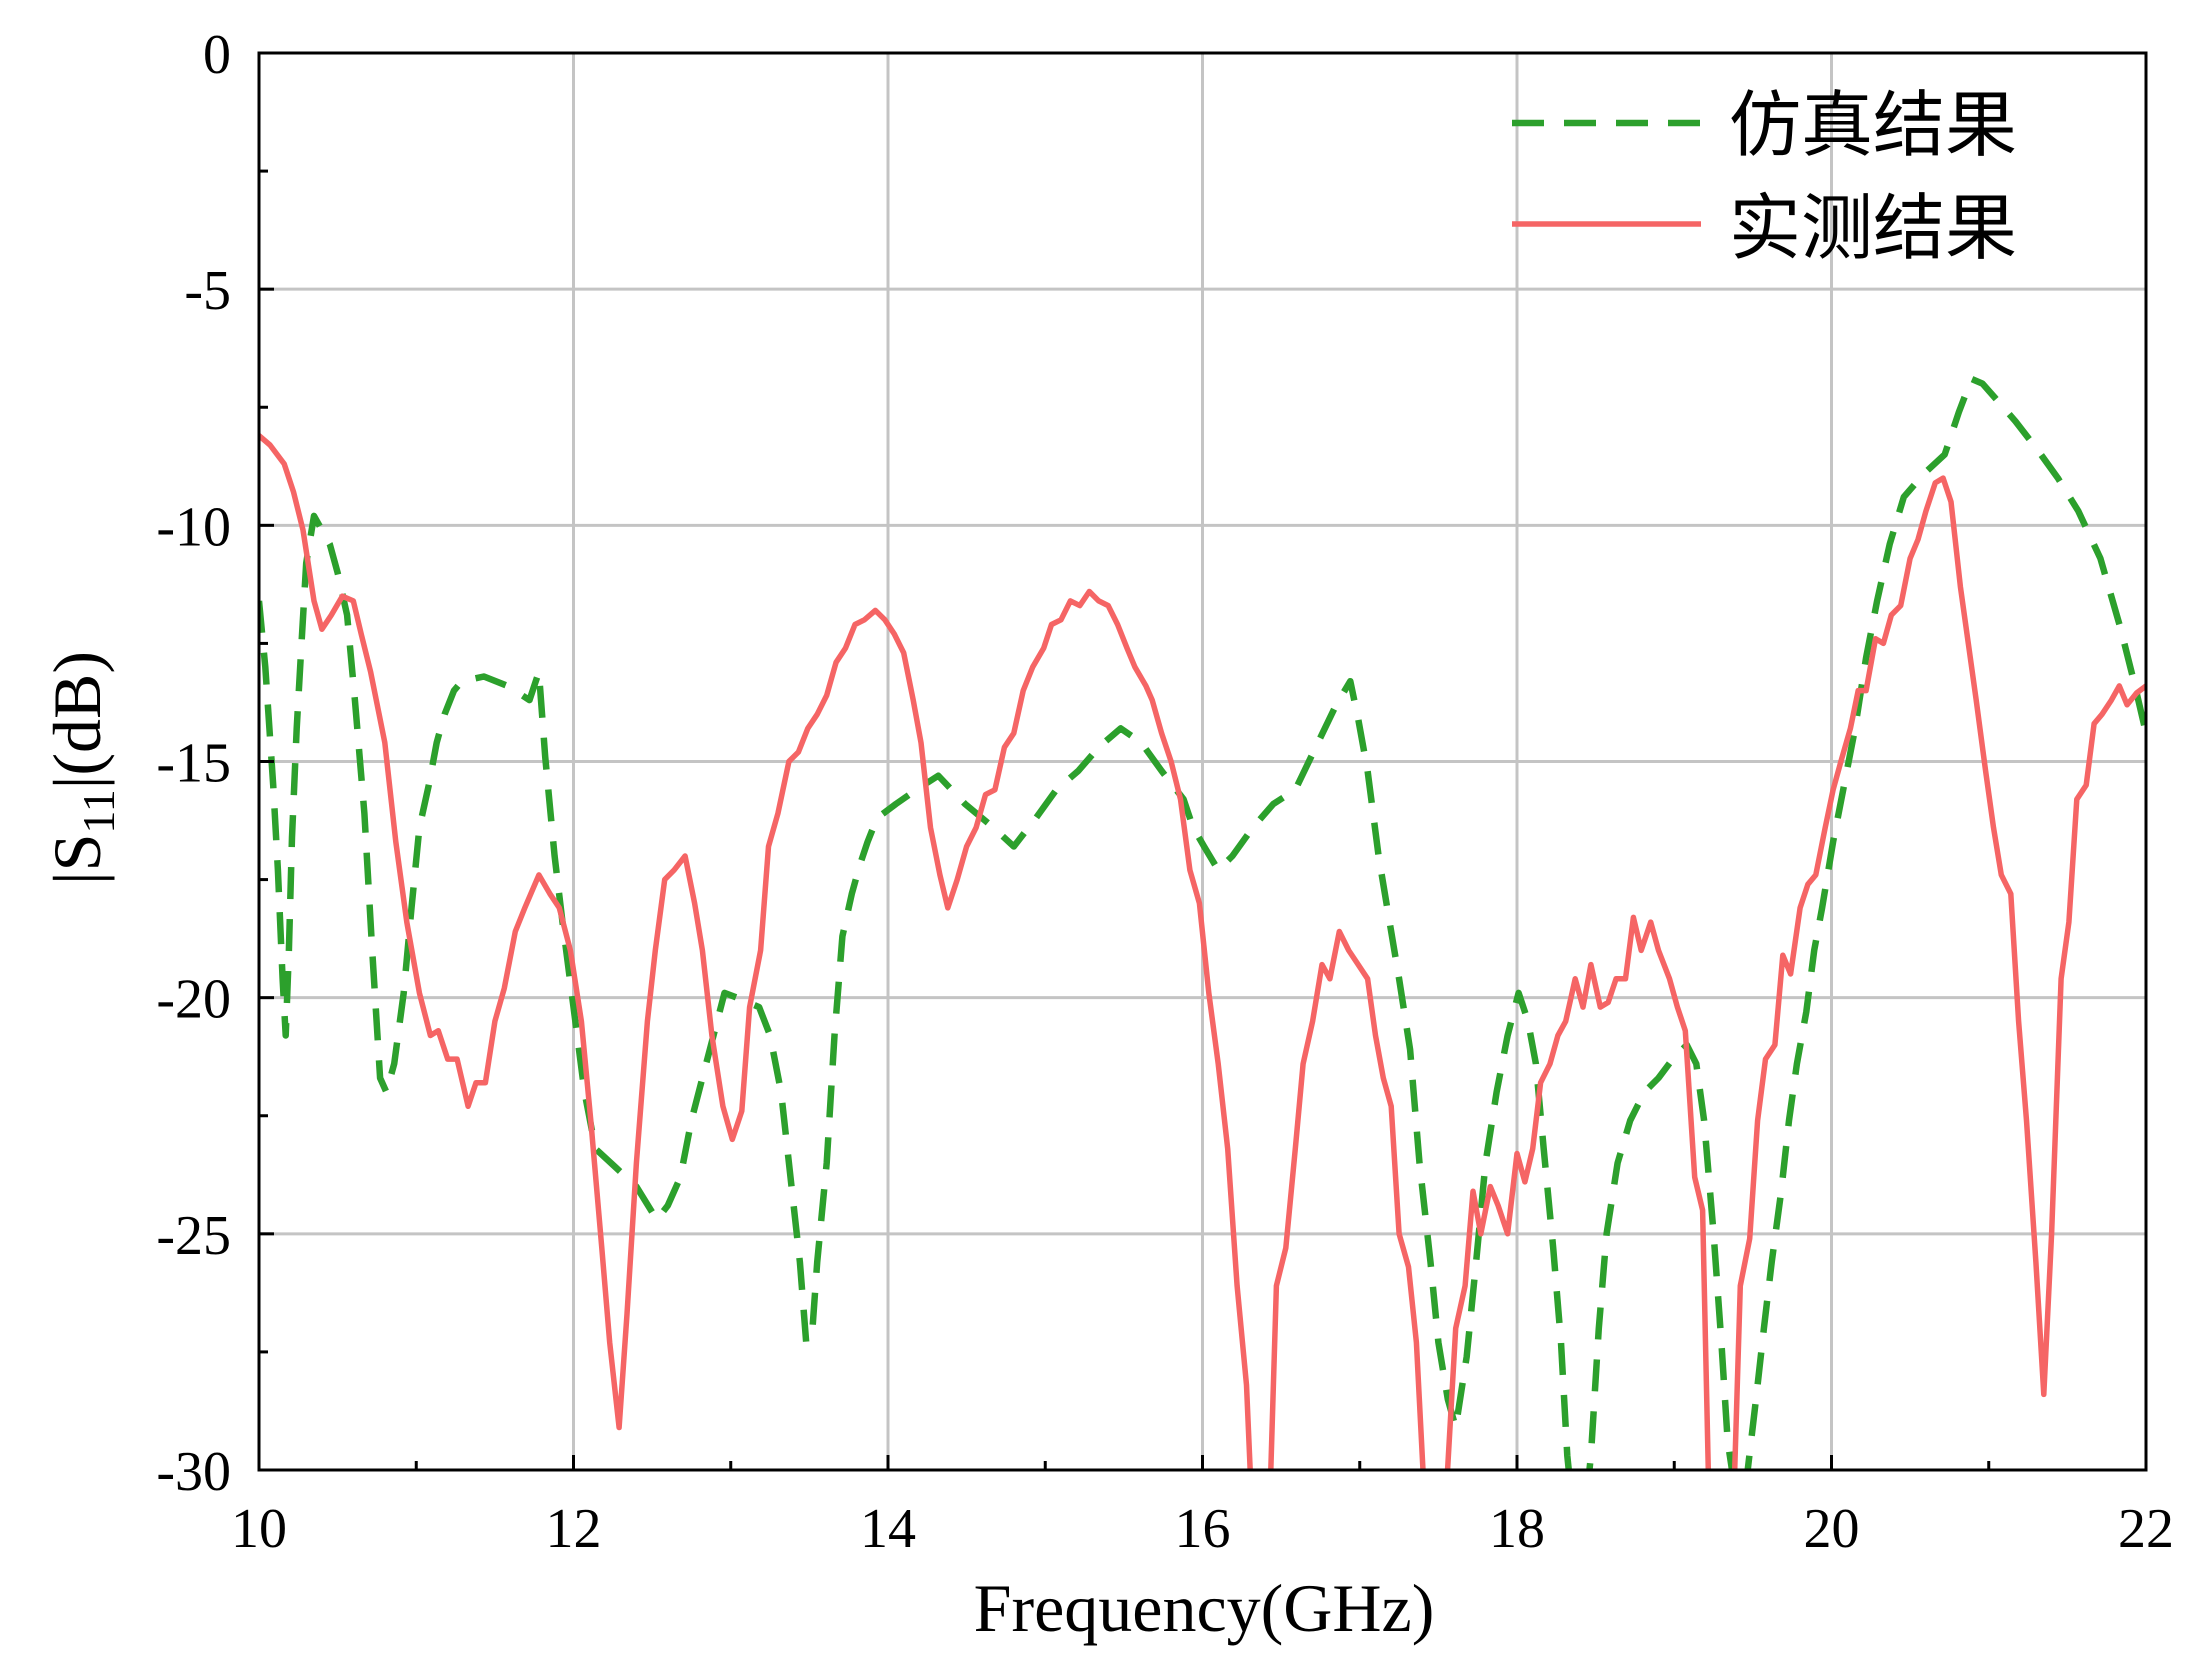  Describe the element at coordinates (1204, 1608) in the screenshot. I see `x-axis-title: Frequency(GHz)` at that location.